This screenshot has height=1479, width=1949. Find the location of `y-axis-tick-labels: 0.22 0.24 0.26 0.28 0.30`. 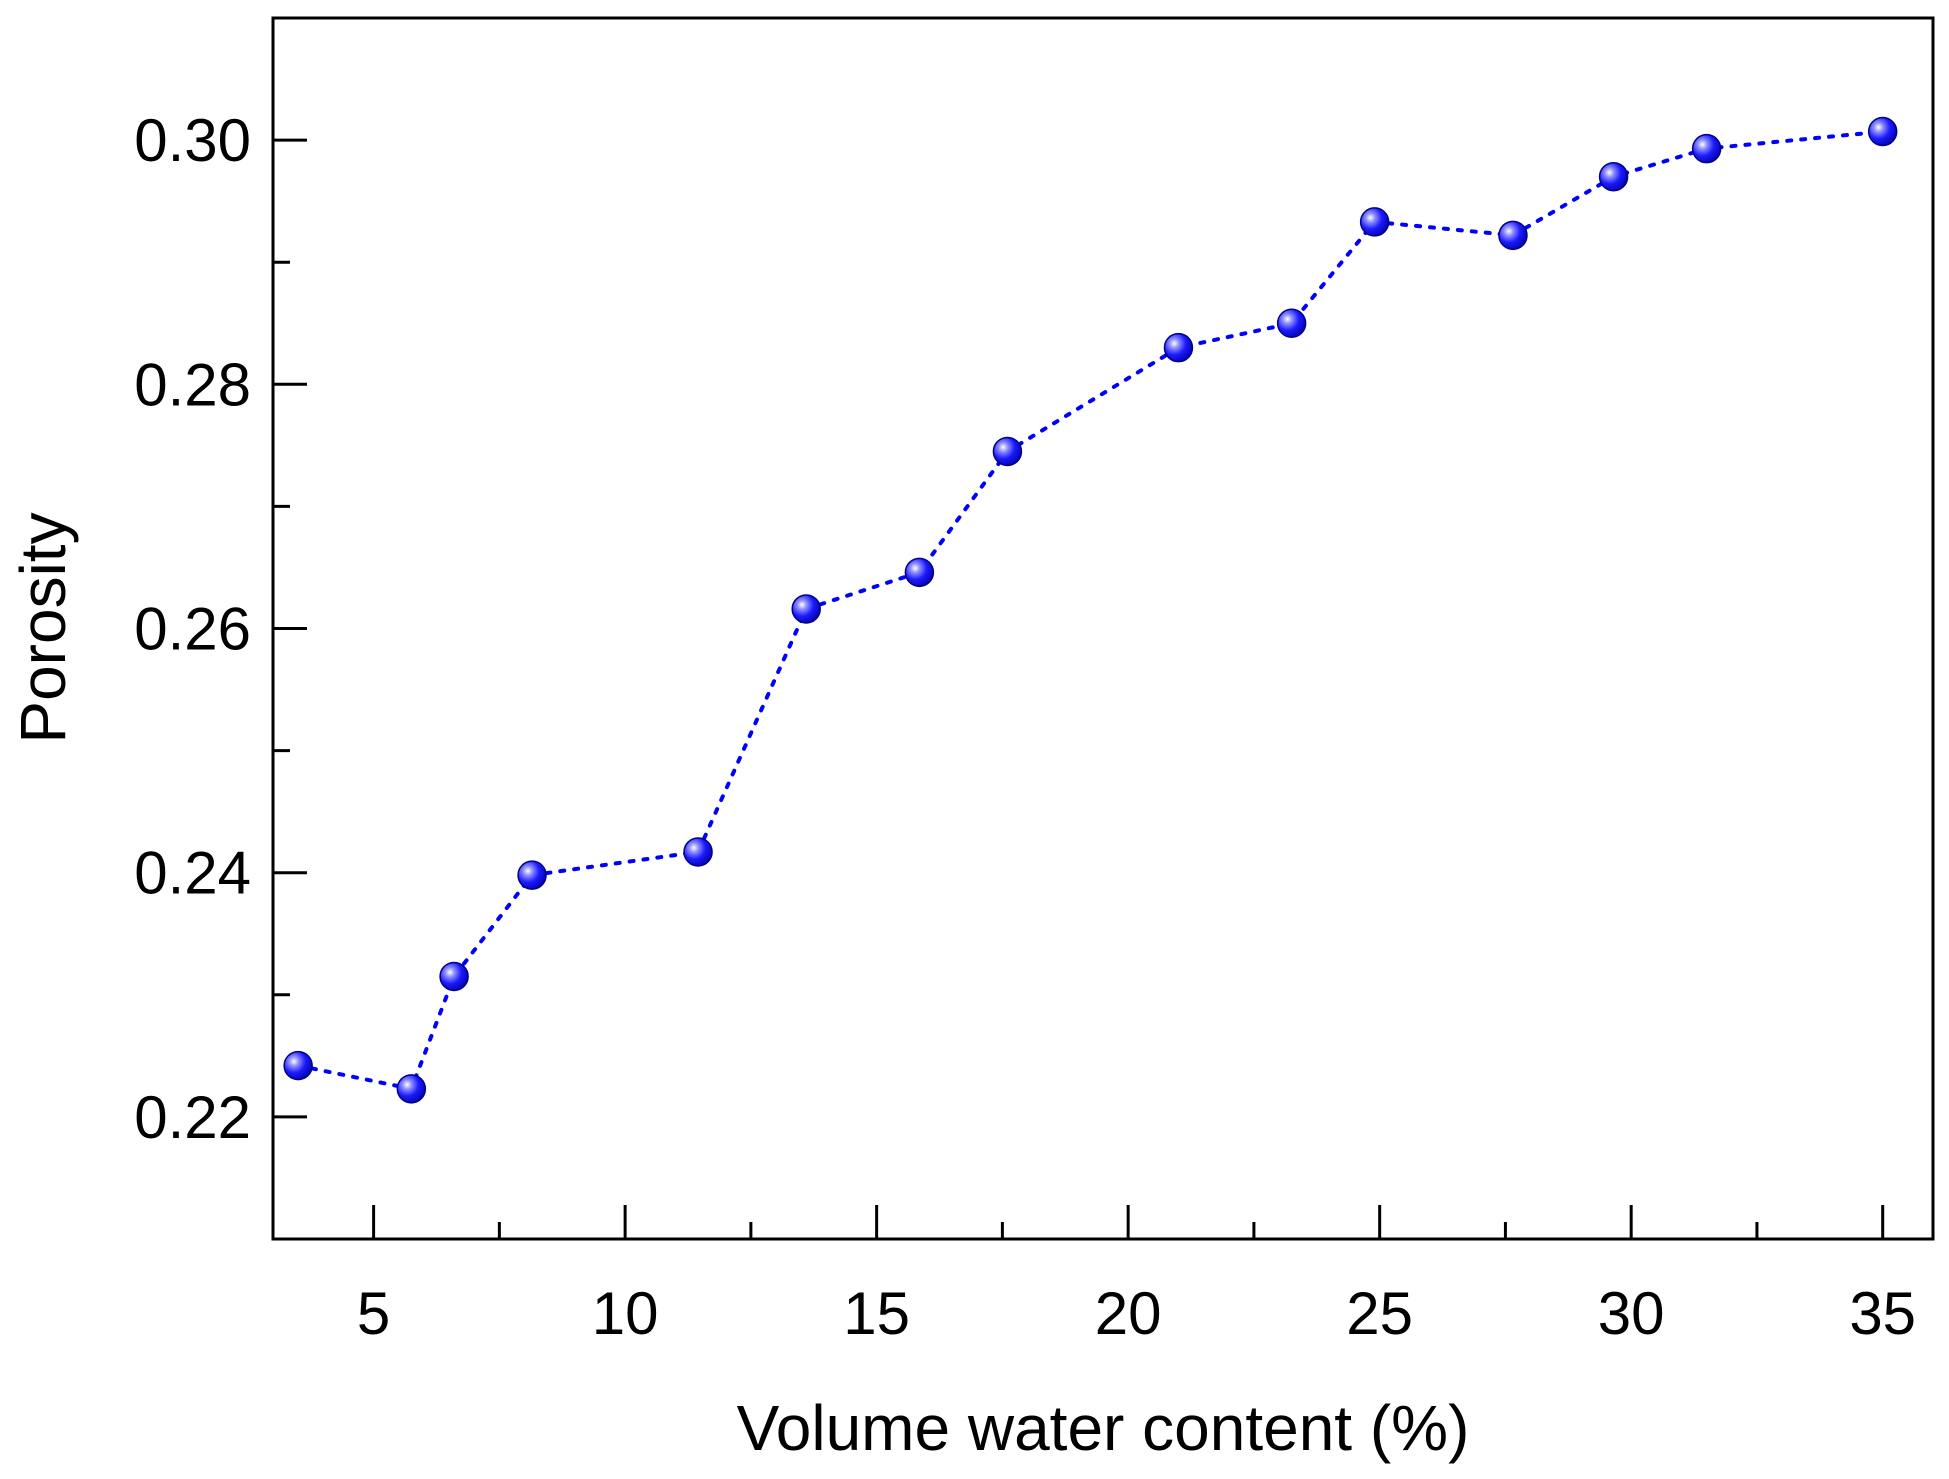

y-axis-tick-labels: 0.22 0.24 0.26 0.28 0.30 is located at coordinates (192, 629).